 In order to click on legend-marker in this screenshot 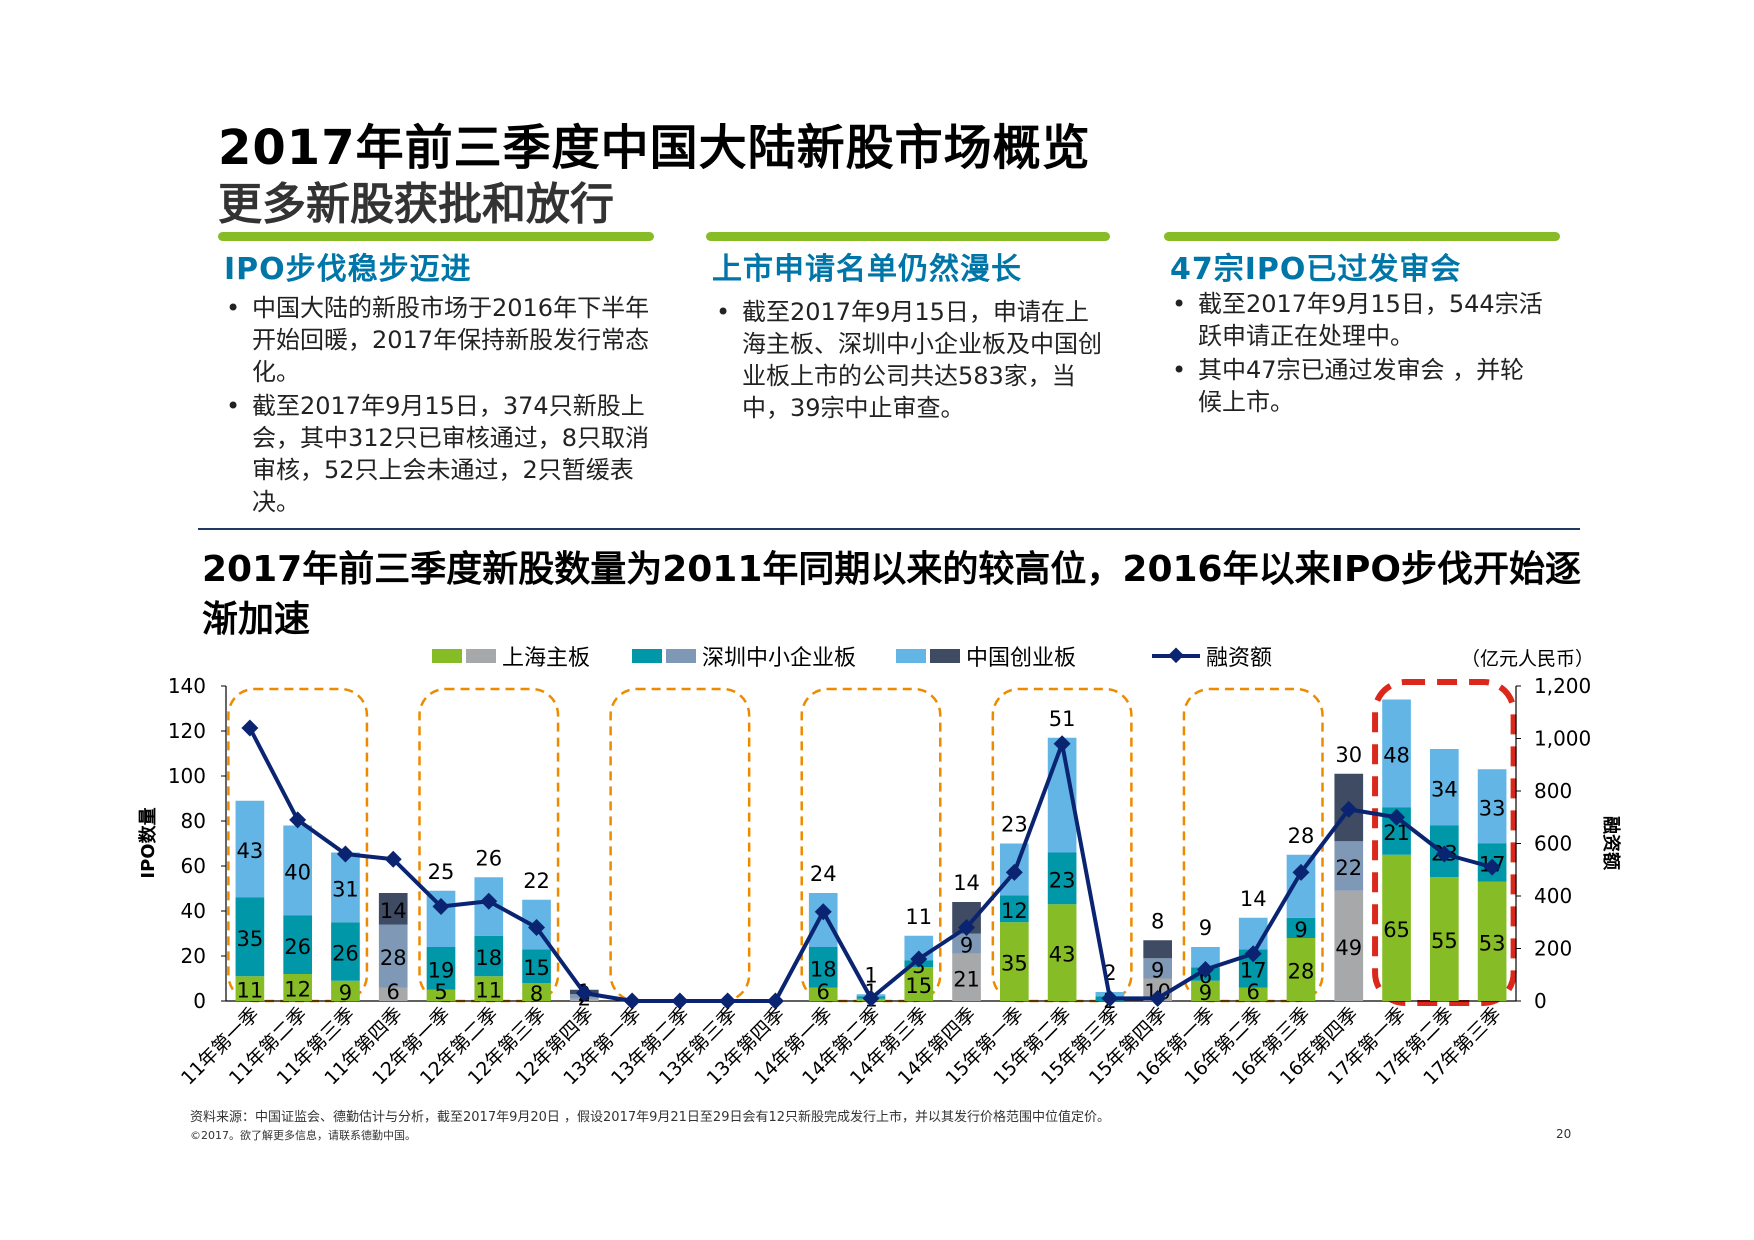, I will do `click(1176, 655)`.